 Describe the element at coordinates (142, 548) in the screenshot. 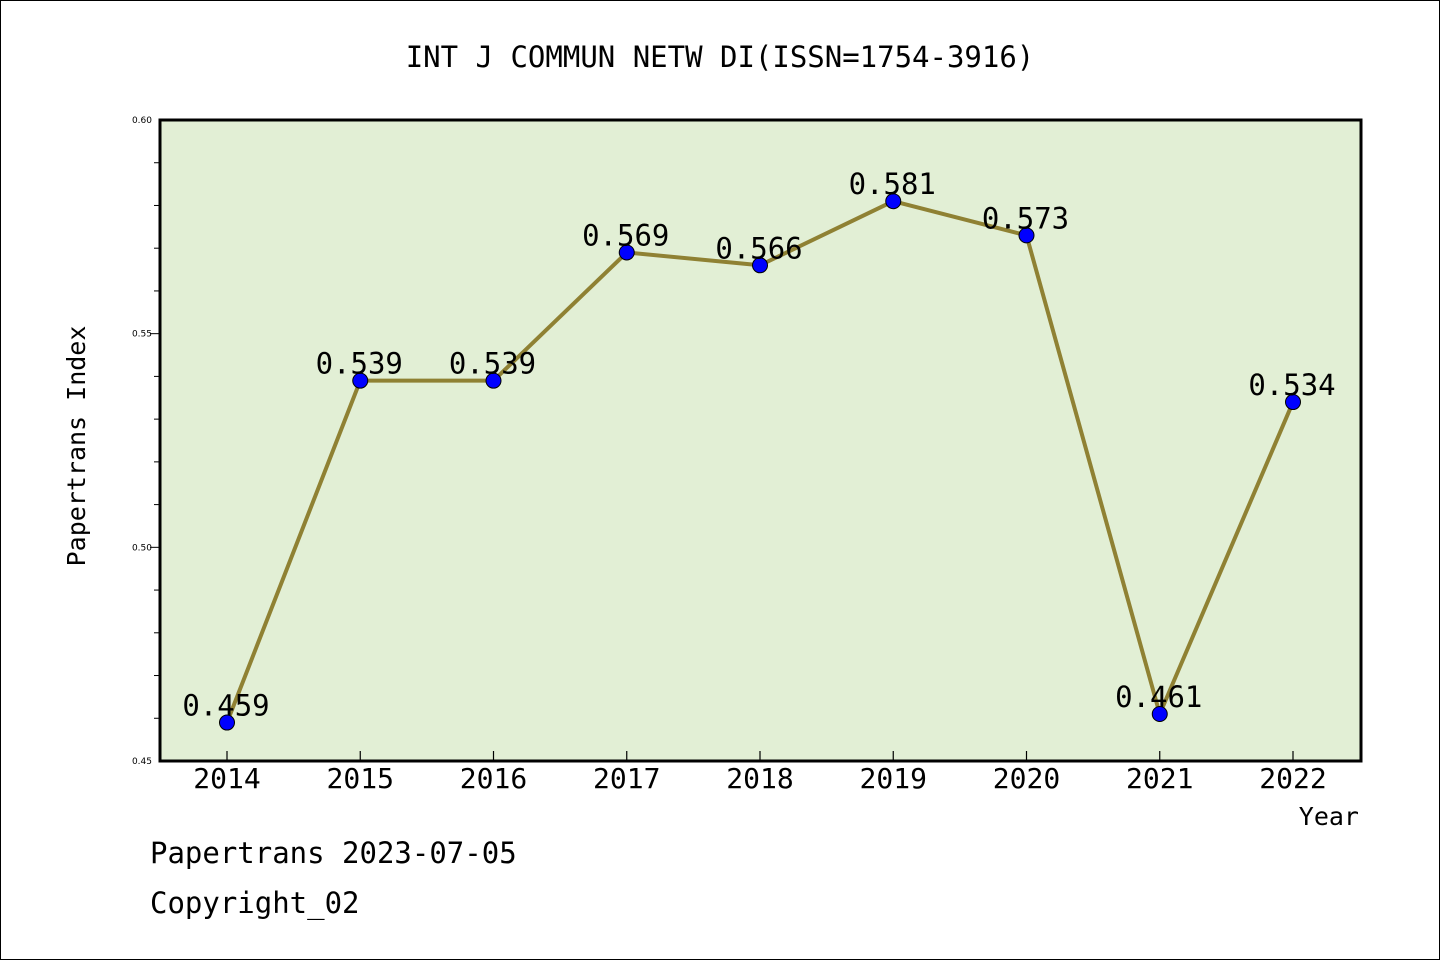

I see `y-tick-label: 0.50` at that location.